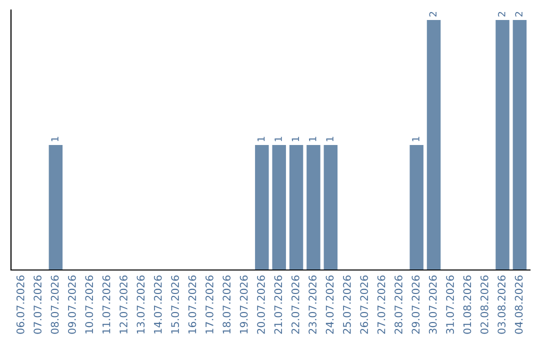 This screenshot has width=540, height=340. Describe the element at coordinates (450, 305) in the screenshot. I see `x-tick-label: 31.07.2026` at that location.